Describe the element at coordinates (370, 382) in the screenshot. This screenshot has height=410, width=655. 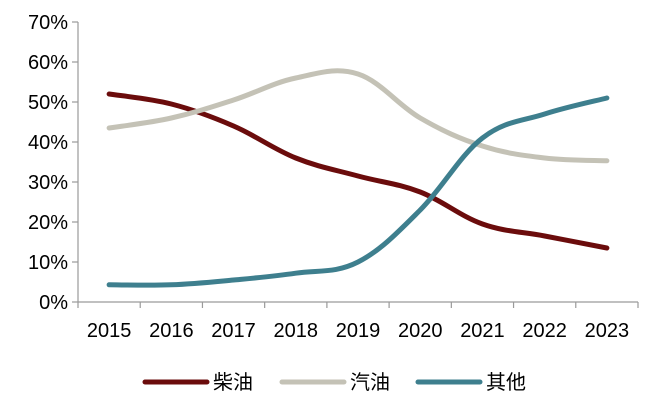
I see `legend-label: 汽油` at that location.